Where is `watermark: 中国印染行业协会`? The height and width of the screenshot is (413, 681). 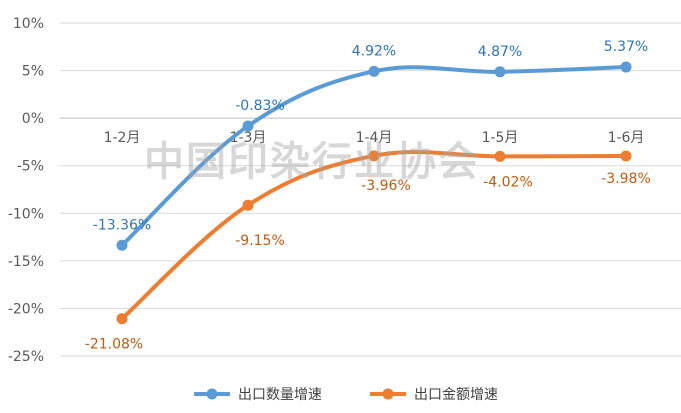 watermark: 中国印染行业协会 is located at coordinates (312, 162).